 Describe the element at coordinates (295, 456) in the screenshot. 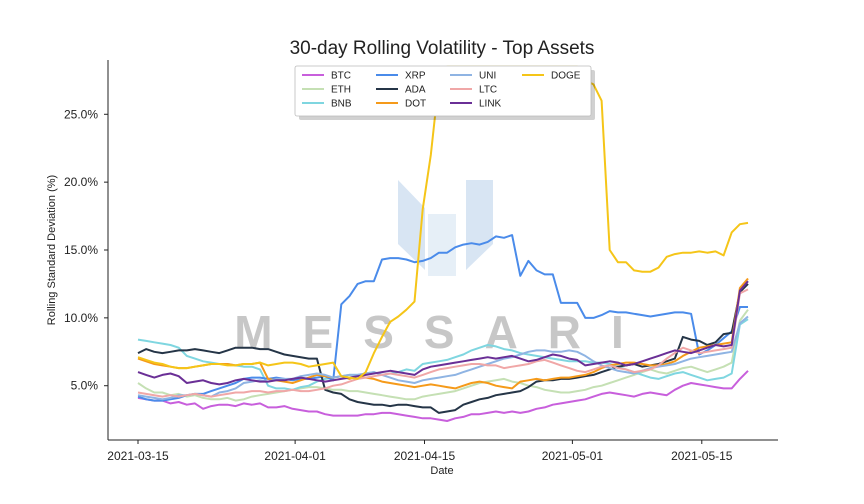

I see `x-tick-label: 2021-04-01` at that location.